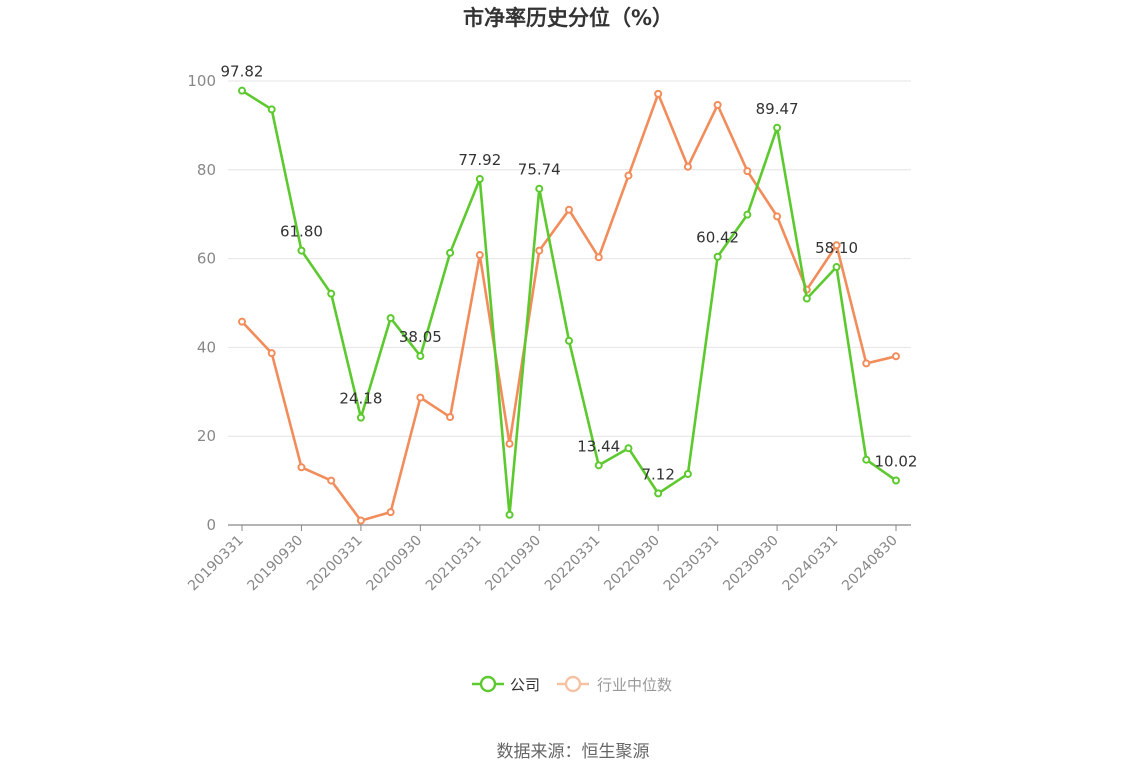  What do you see at coordinates (692, 564) in the screenshot?
I see `x-tick-label: 20230331` at bounding box center [692, 564].